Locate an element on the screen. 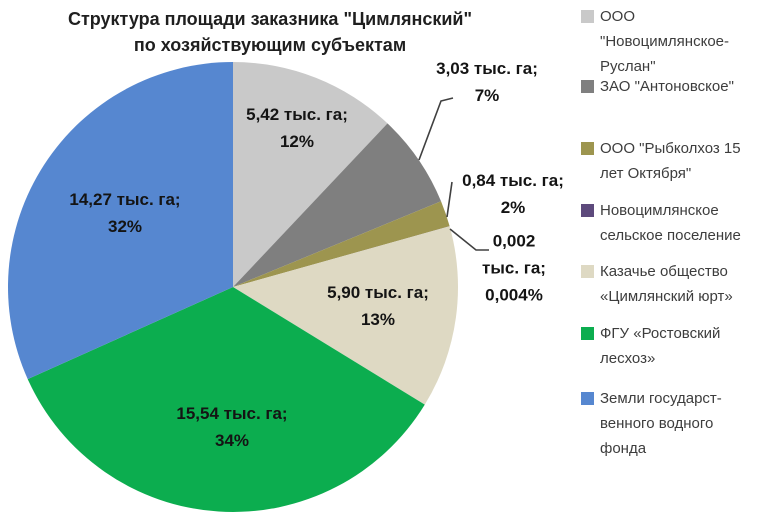  legend-item-1: ЗАО "Антоновское" is located at coordinates (679, 86).